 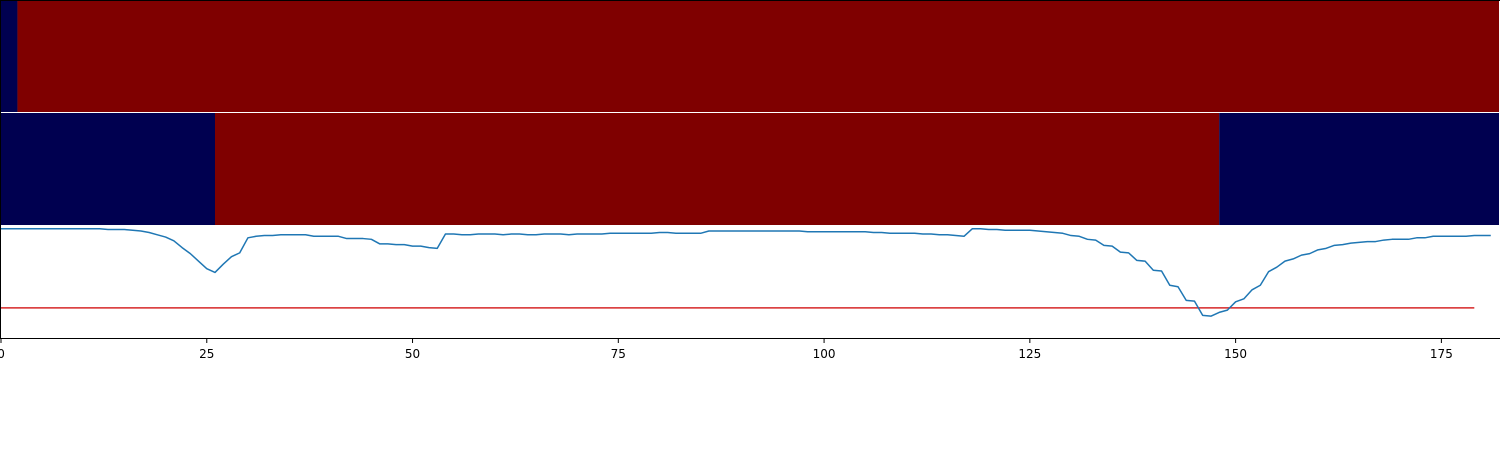 What do you see at coordinates (1029, 354) in the screenshot?
I see `x-tick-label: 125` at bounding box center [1029, 354].